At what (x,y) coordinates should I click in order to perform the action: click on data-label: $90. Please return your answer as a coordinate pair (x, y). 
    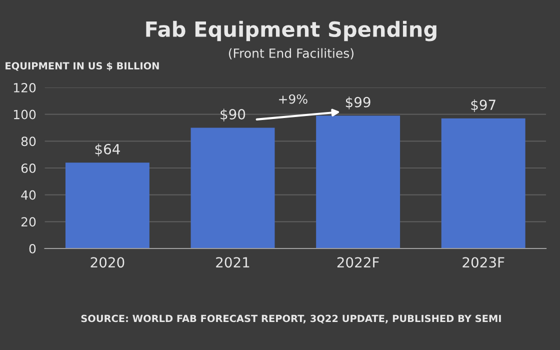
    Looking at the image, I should click on (233, 115).